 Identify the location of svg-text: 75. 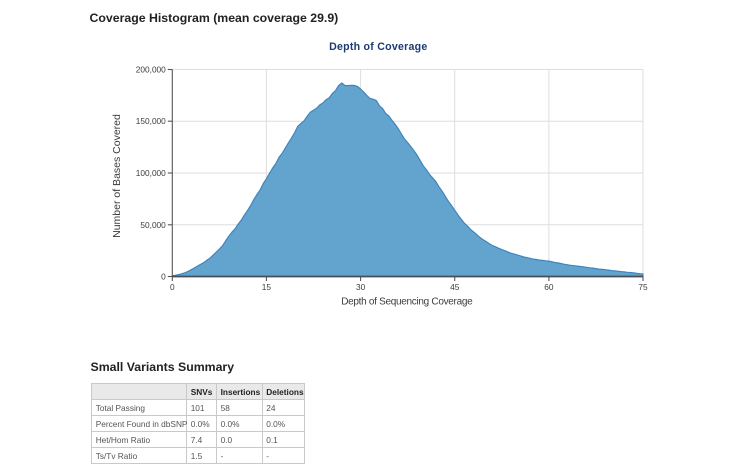
(643, 287).